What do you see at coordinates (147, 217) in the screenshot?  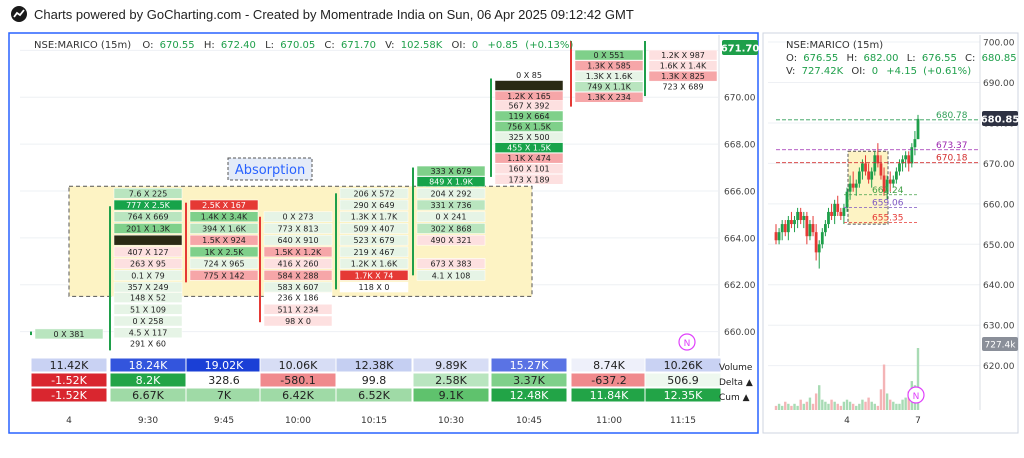 I see `footprint-cell-text: 764 X 669` at bounding box center [147, 217].